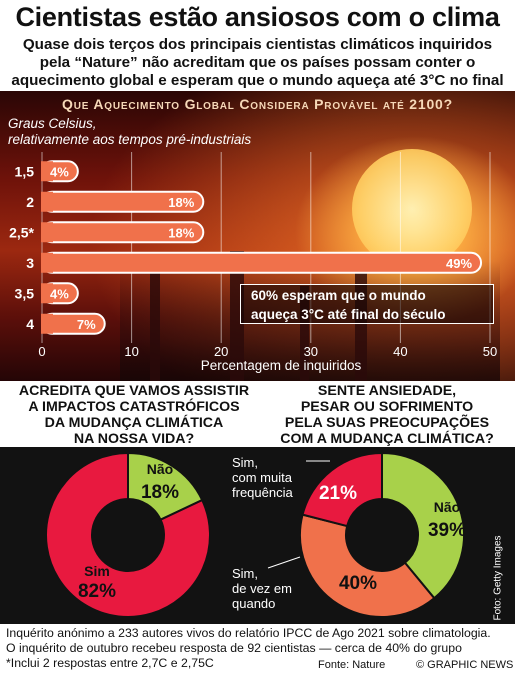 The image size is (515, 676). What do you see at coordinates (311, 351) in the screenshot?
I see `x-tick-label: 30` at bounding box center [311, 351].